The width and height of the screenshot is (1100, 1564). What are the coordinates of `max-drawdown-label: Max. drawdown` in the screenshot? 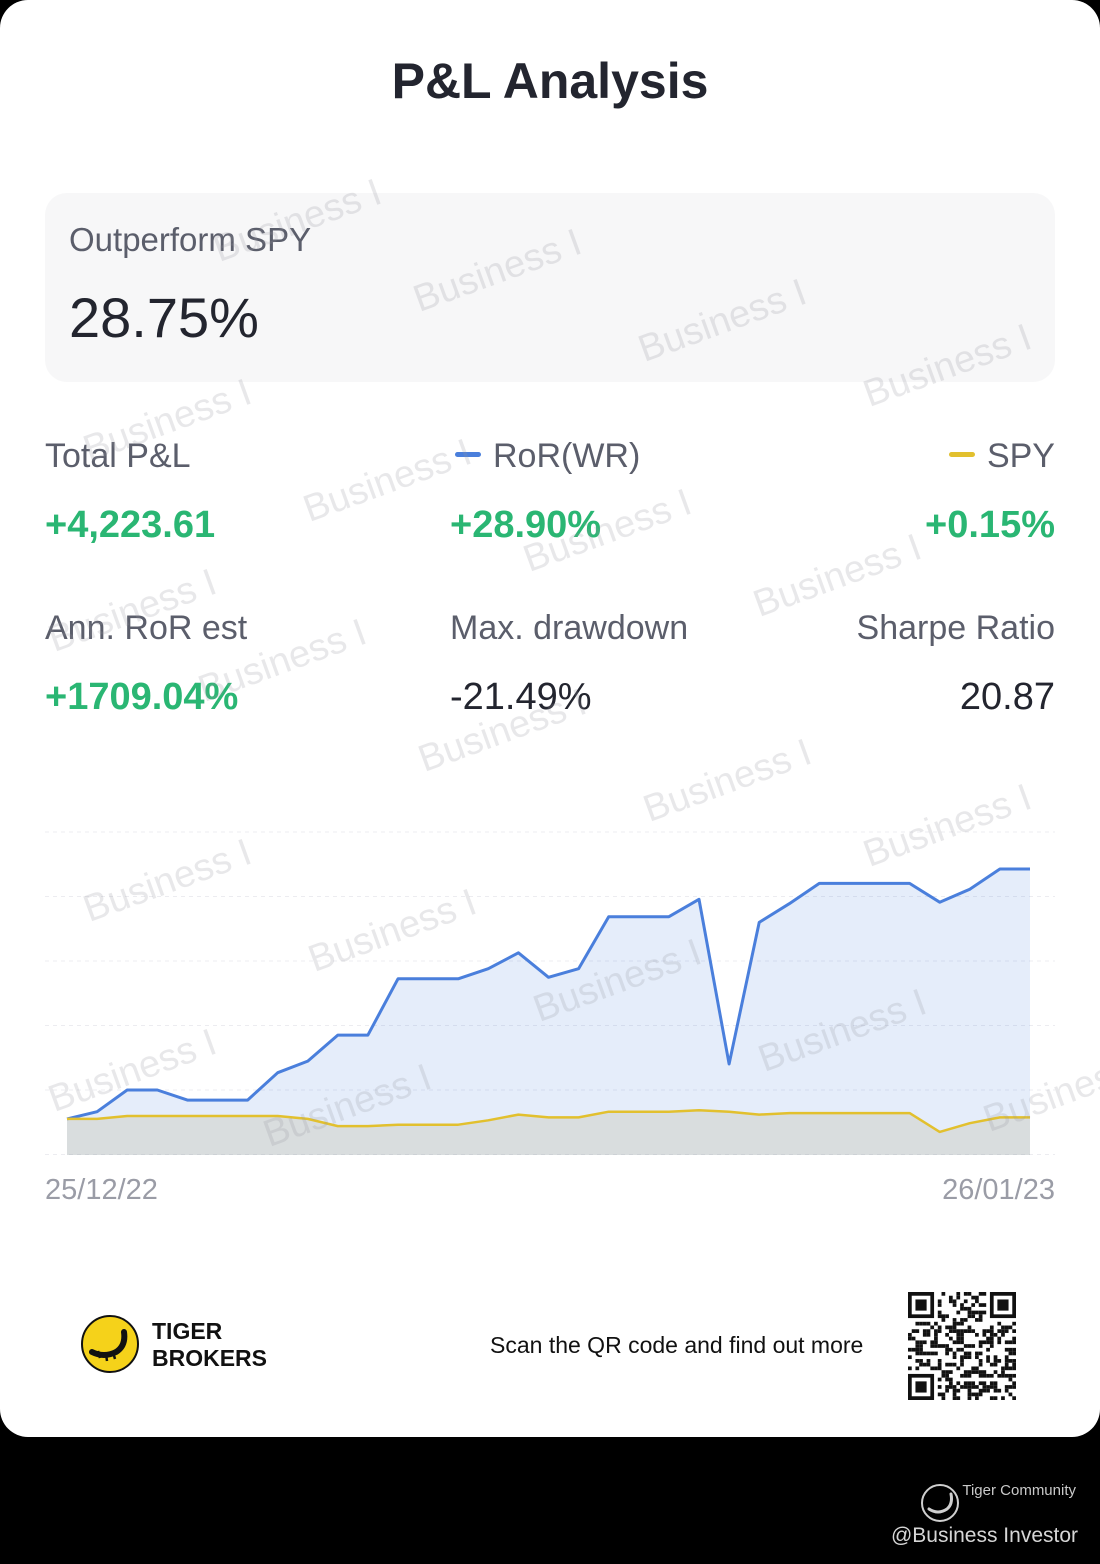 It's located at (569, 628).